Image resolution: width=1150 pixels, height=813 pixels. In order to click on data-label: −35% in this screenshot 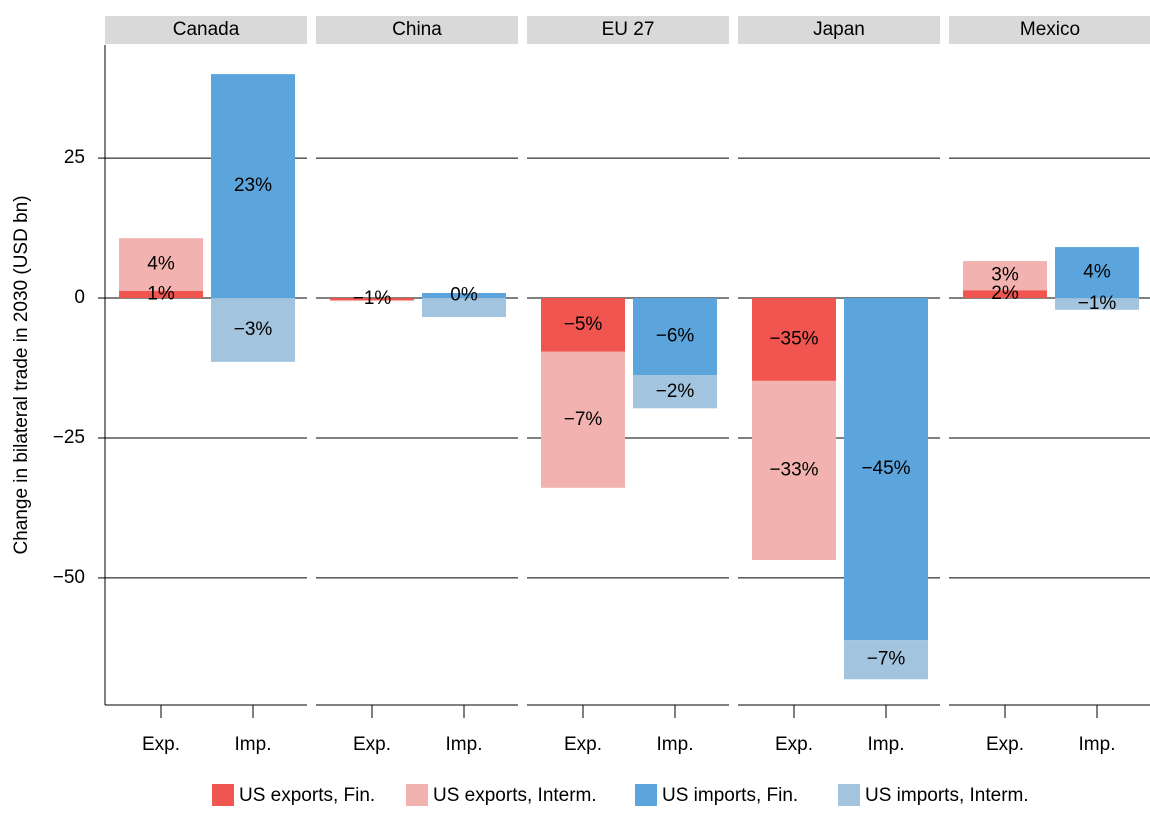, I will do `click(793, 338)`.